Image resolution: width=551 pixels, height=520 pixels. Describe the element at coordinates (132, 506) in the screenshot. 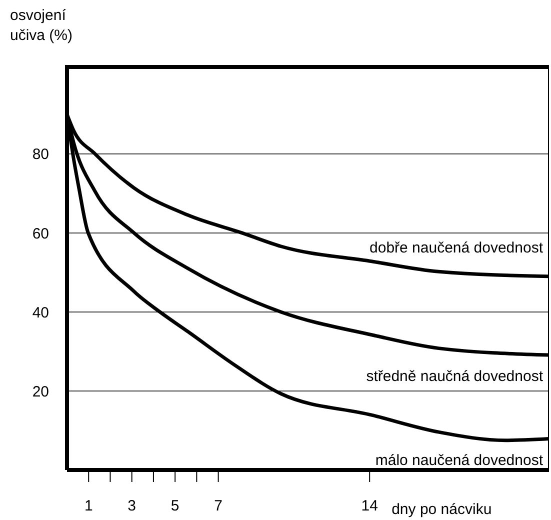

I see `x-tick-label: 3` at that location.